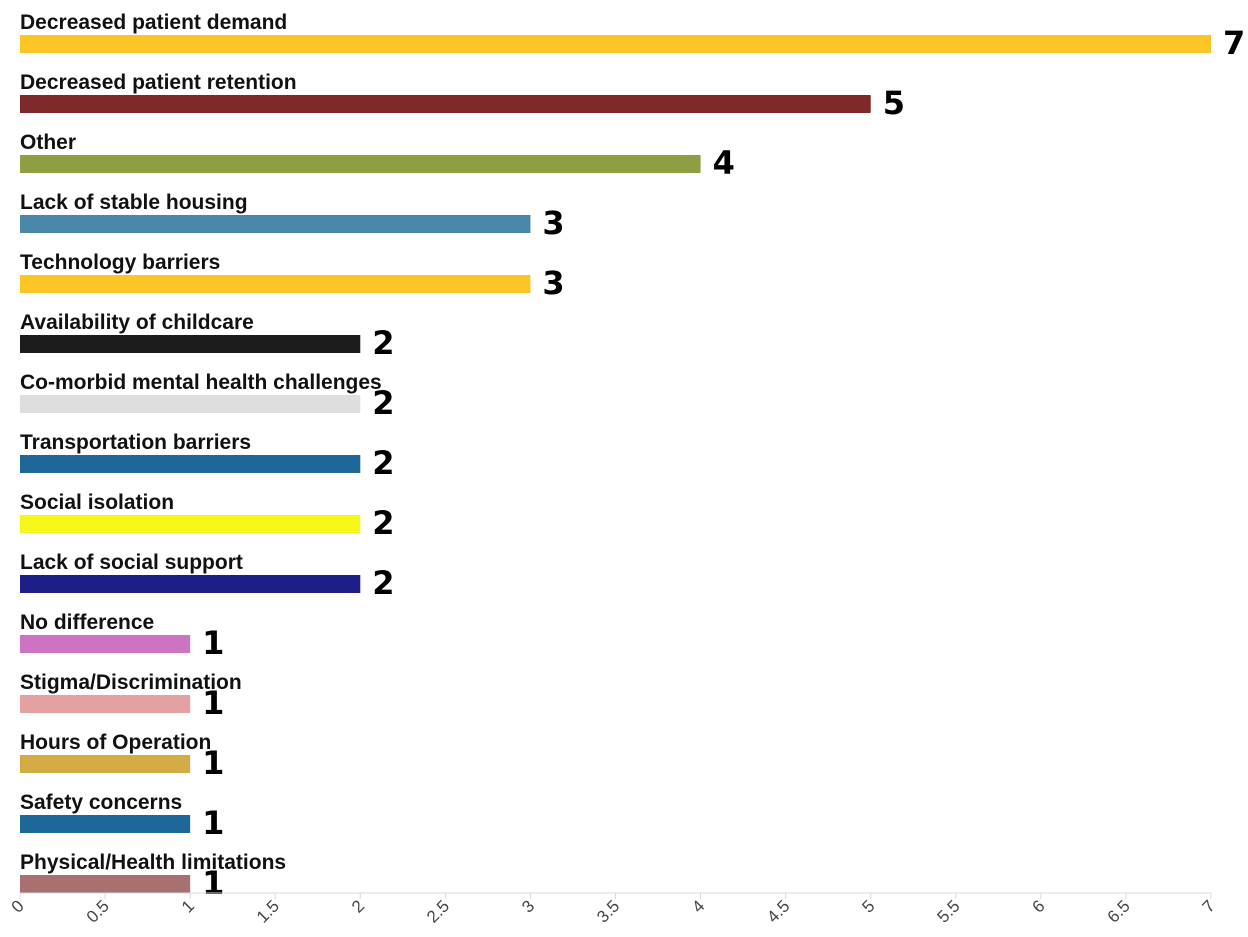 This screenshot has height=937, width=1248. Describe the element at coordinates (608, 911) in the screenshot. I see `x-tick-label: 3.5` at that location.